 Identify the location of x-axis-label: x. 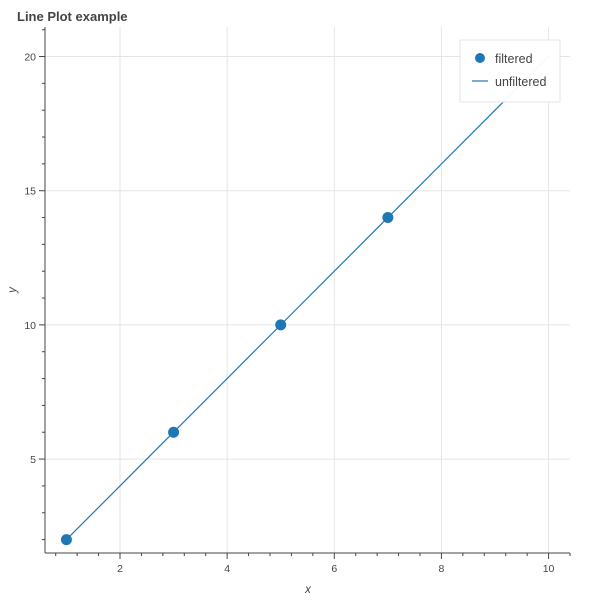
(308, 590).